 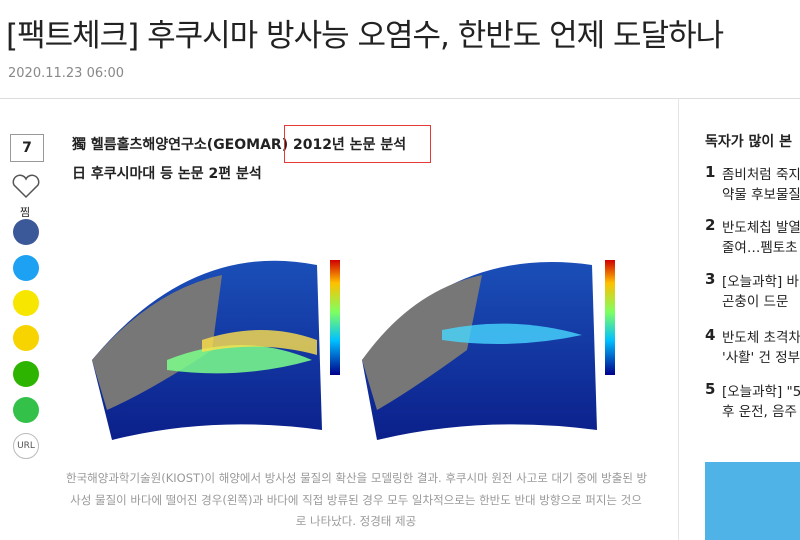 I want to click on like-count: 7, so click(x=27, y=148).